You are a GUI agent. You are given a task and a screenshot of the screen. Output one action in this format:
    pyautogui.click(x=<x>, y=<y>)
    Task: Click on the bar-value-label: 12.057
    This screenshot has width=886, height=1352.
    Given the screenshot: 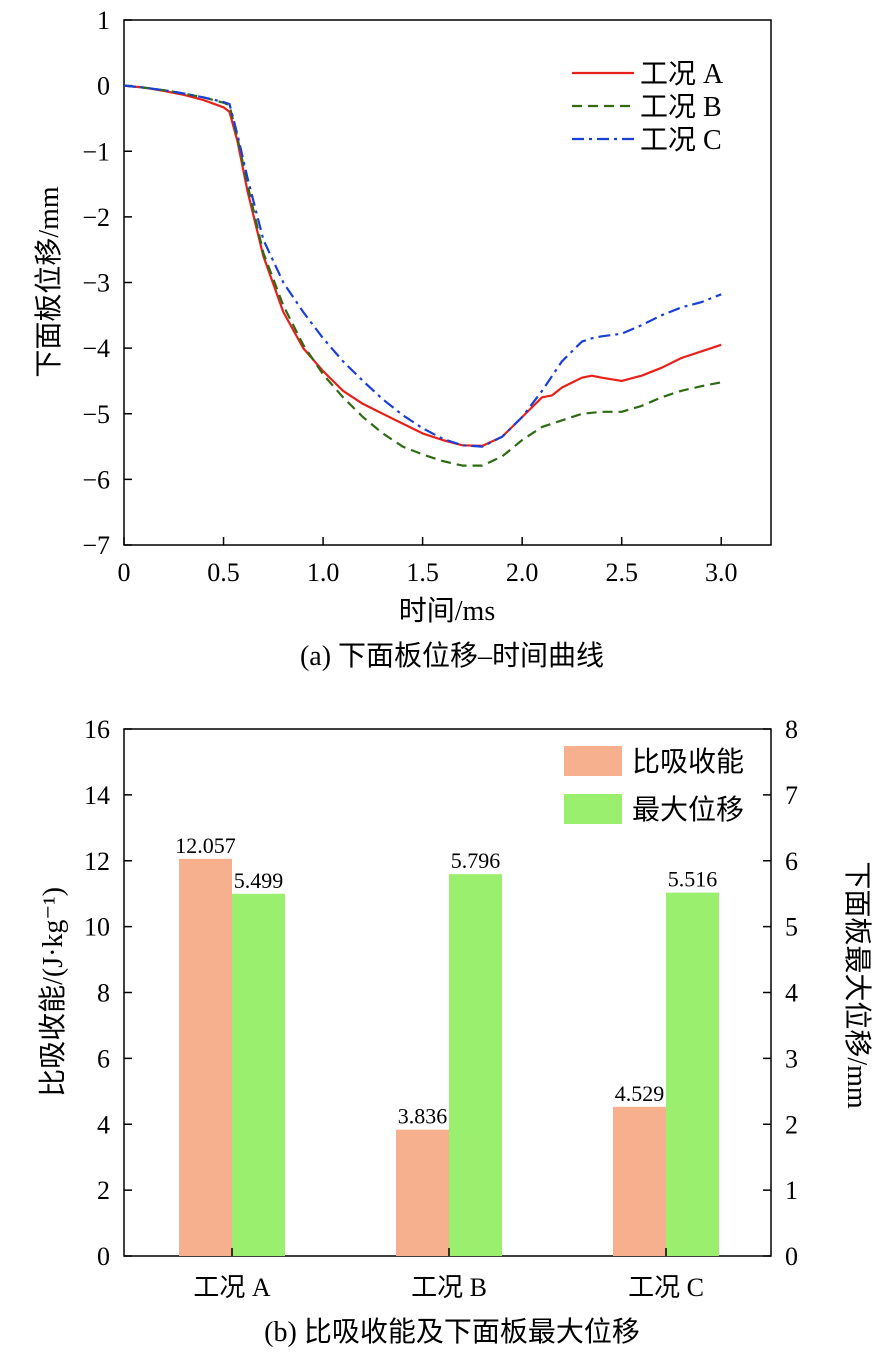 What is the action you would take?
    pyautogui.click(x=205, y=845)
    